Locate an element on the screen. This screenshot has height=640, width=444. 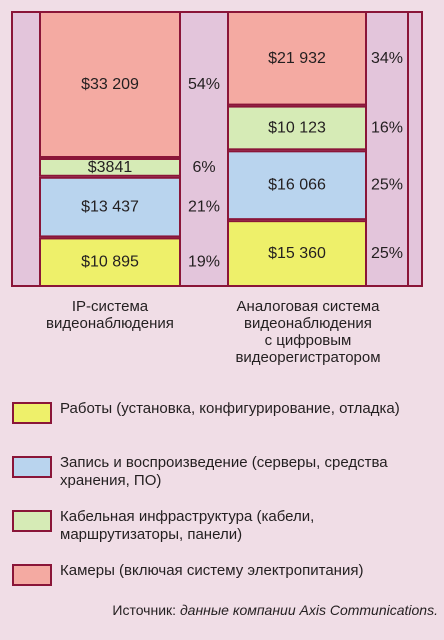
percent-label-ip-1: 21% is located at coordinates (204, 207).